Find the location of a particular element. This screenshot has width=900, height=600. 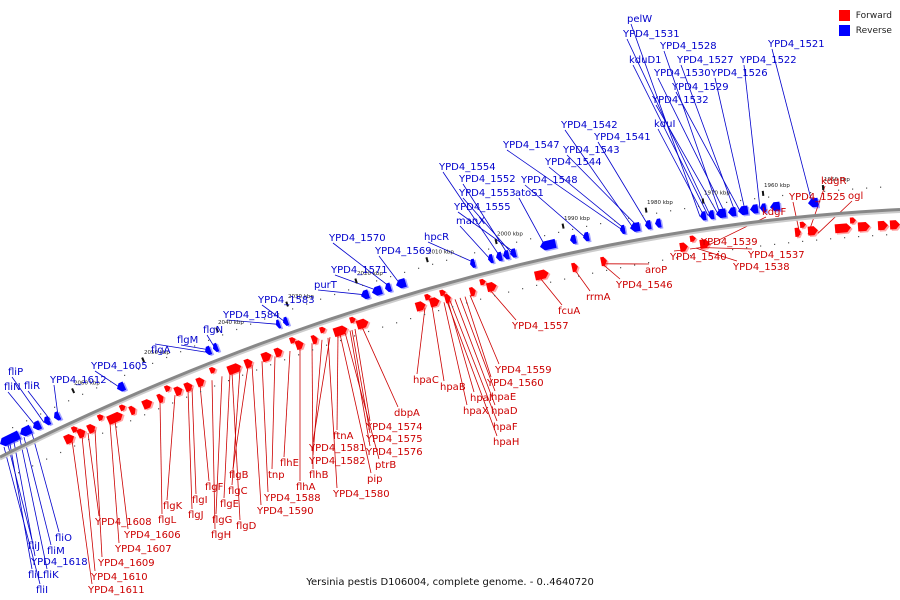

gene-label-ypd4_1530: YPD4_1530 is located at coordinates (682, 73).